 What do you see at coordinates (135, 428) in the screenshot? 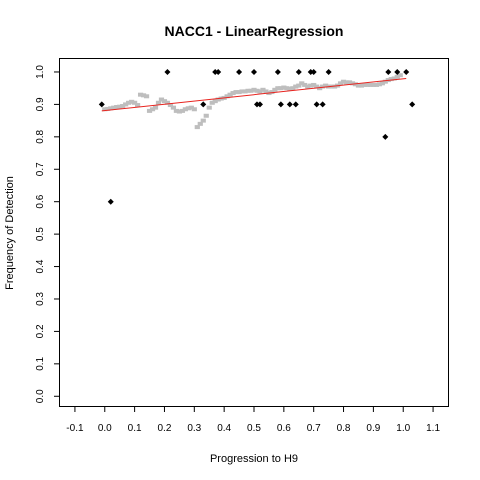
I see `x-tick-label: 0.1` at bounding box center [135, 428].